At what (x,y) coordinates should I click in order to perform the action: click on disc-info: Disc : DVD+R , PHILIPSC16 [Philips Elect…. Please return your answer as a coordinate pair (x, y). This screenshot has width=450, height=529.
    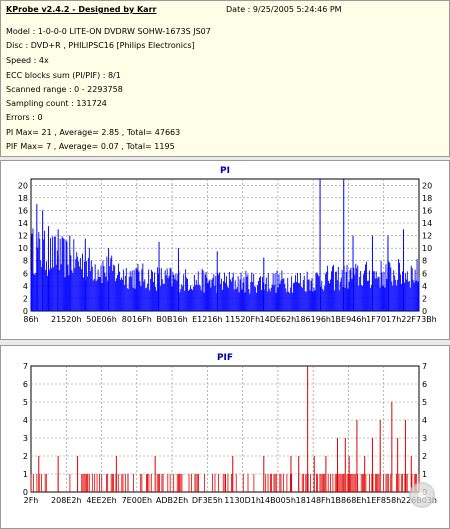
    Looking at the image, I should click on (100, 45).